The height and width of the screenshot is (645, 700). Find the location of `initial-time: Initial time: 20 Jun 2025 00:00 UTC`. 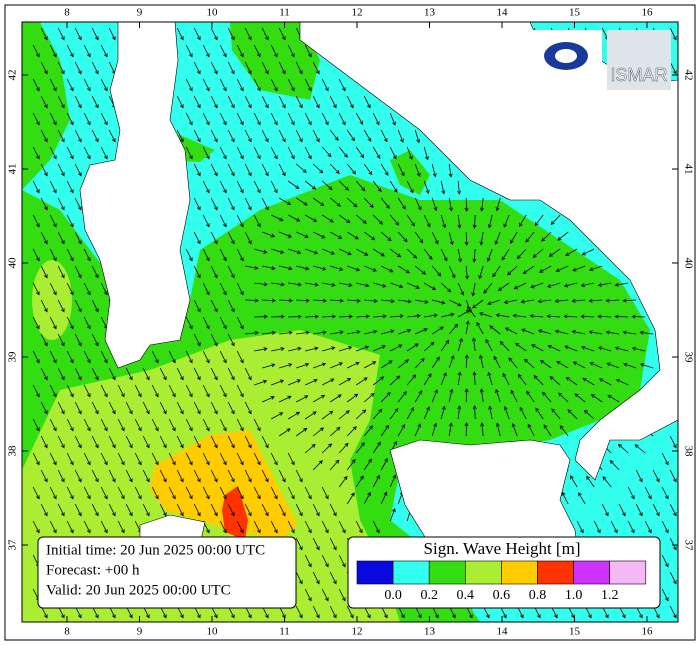

initial-time: Initial time: 20 Jun 2025 00:00 UTC is located at coordinates (155, 550).